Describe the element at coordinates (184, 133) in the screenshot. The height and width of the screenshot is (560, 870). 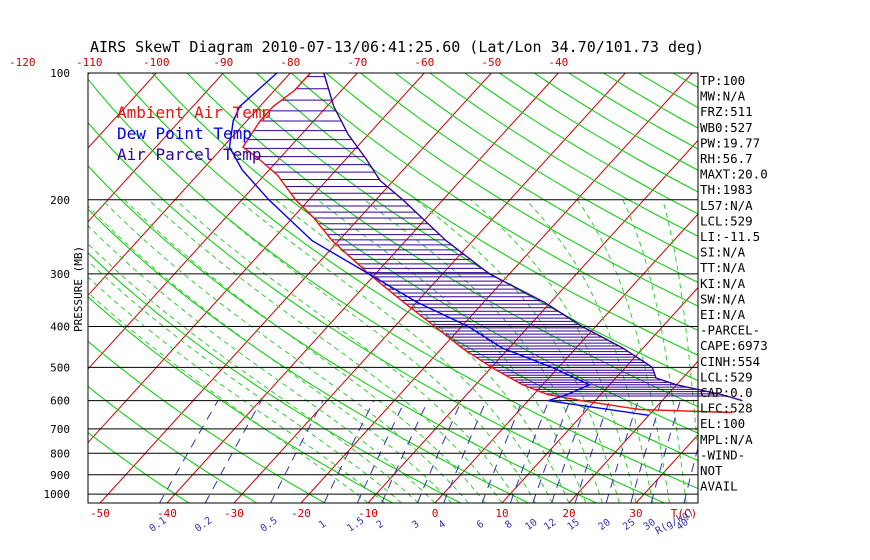
I see `legend-entry: Dew Point Temp` at that location.